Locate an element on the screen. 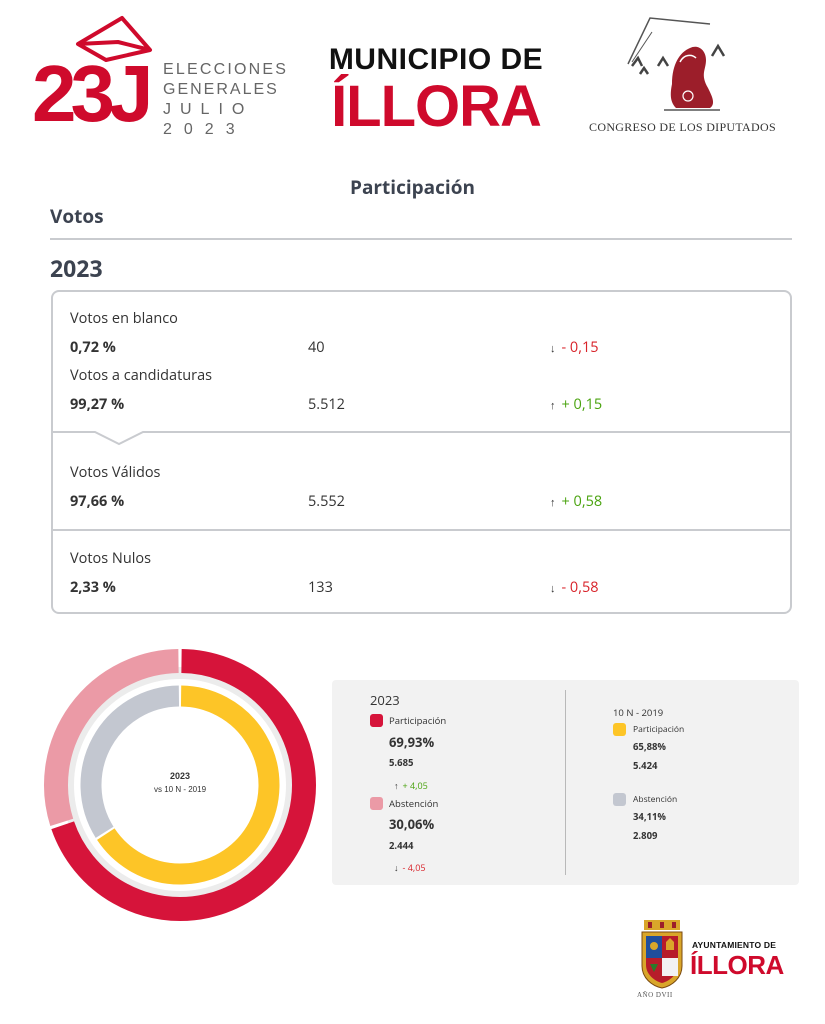  logo-line-4: 2023 is located at coordinates (205, 129).